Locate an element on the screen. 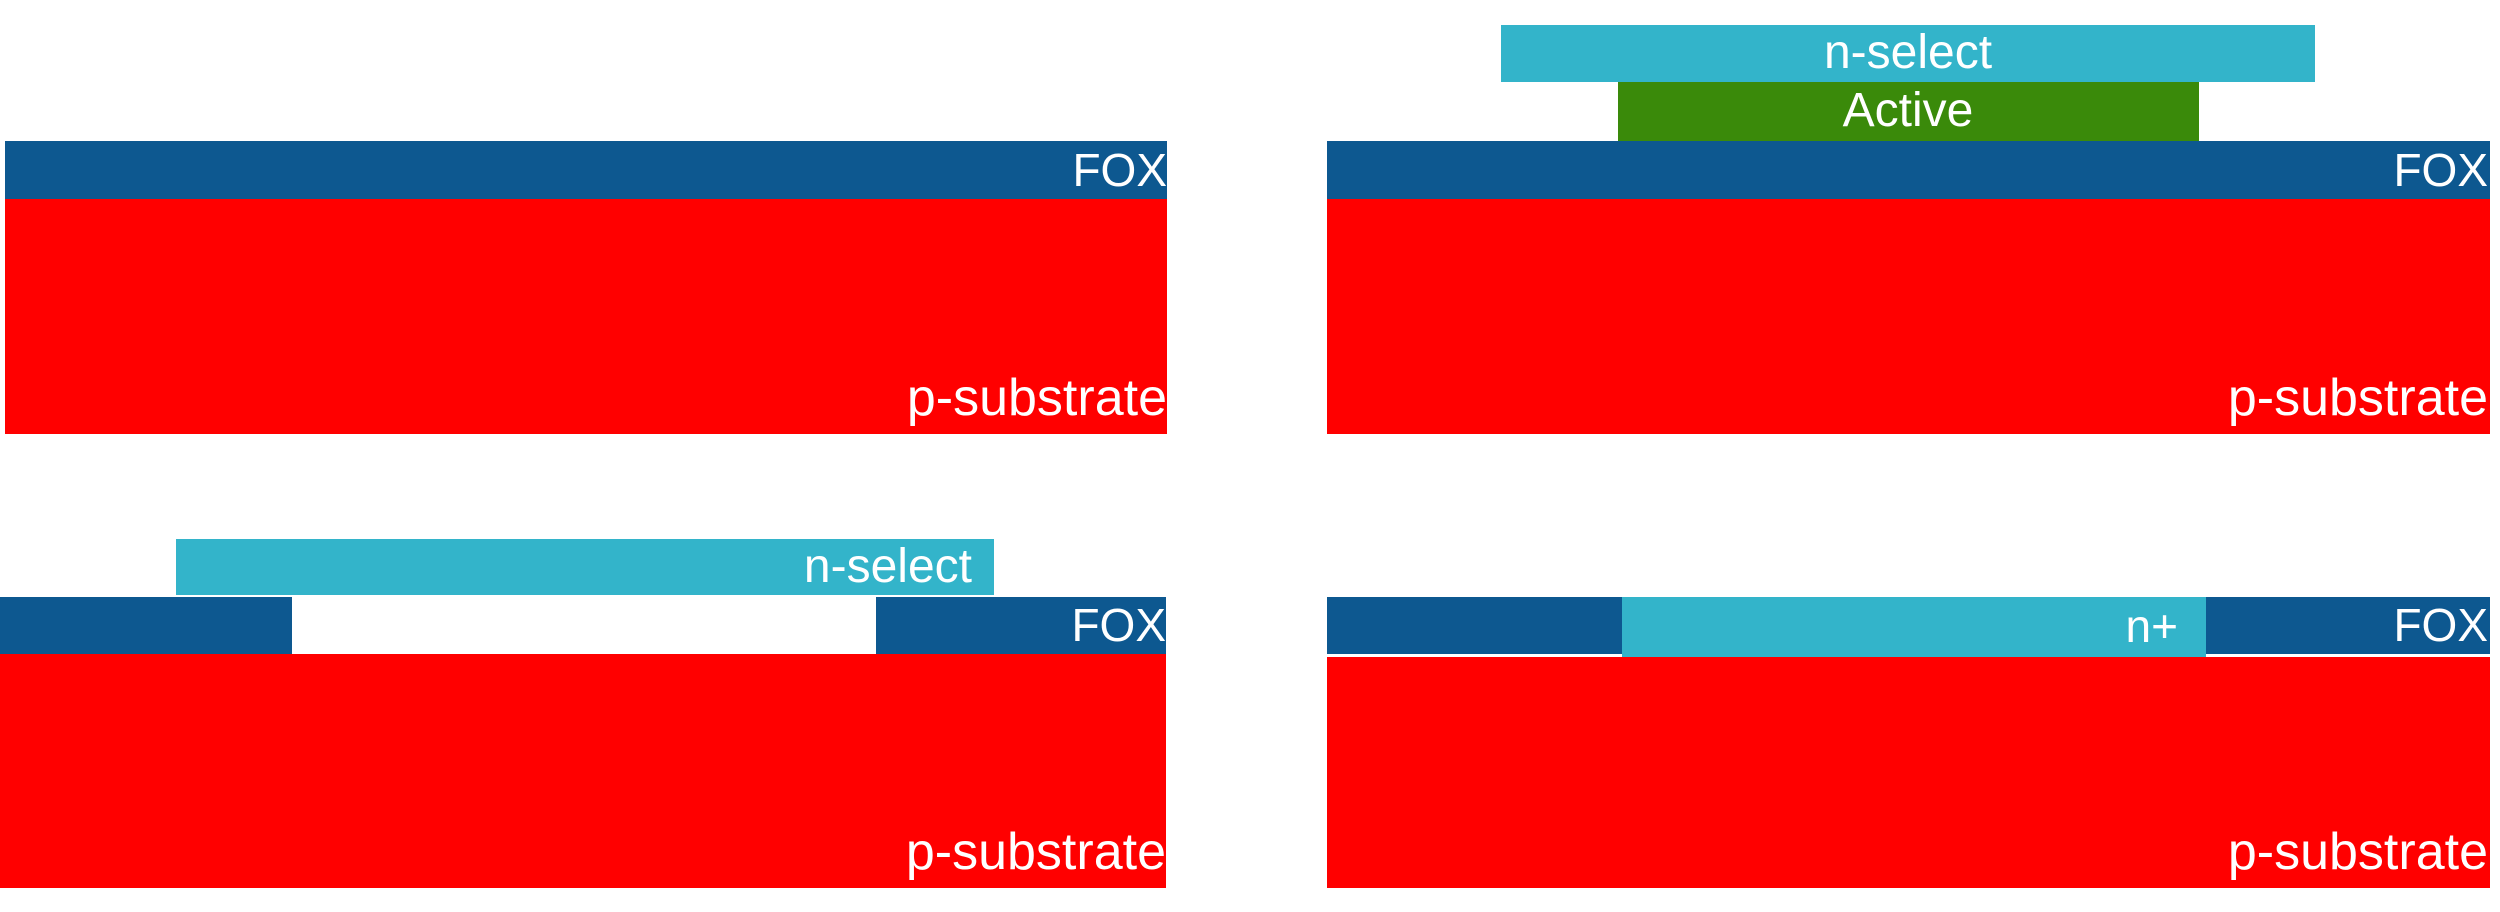  active-label: Active is located at coordinates (1908, 110).